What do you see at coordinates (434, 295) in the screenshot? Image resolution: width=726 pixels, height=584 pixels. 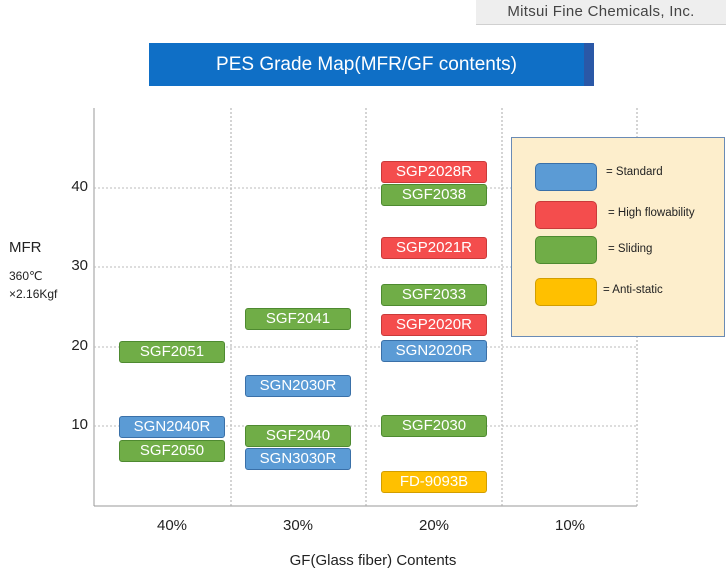 I see `grade-sgf2033: SGF2033` at bounding box center [434, 295].